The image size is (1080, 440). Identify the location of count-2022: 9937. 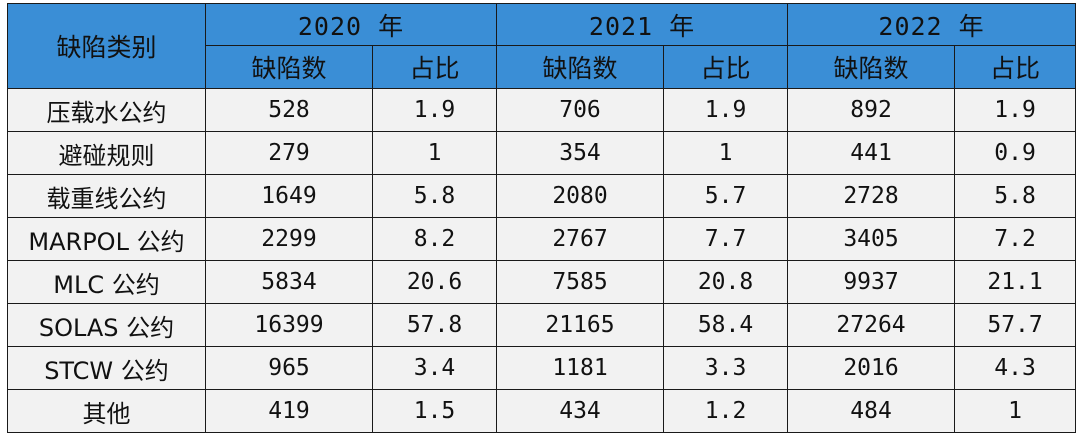
(871, 282).